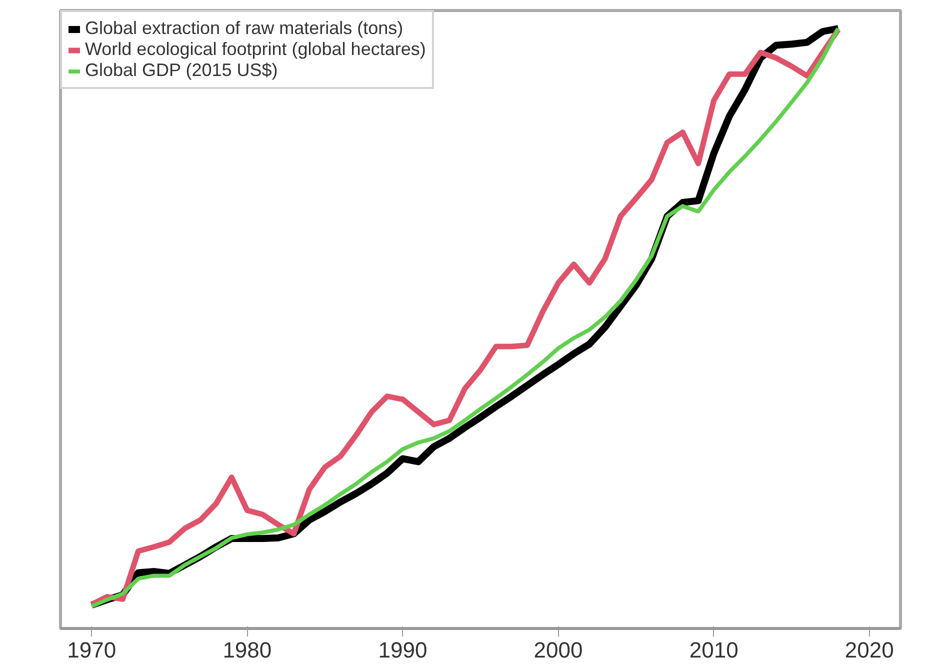  Describe the element at coordinates (244, 28) in the screenshot. I see `legend-label: Global extraction of raw materials (tons)` at that location.